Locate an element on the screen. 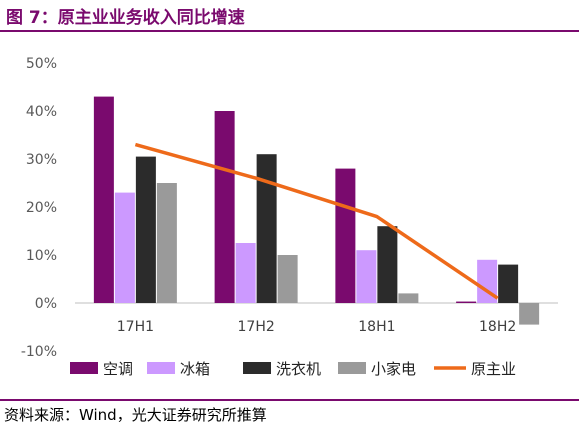 The image size is (579, 429). bar-冰箱-17H1 is located at coordinates (124, 247).